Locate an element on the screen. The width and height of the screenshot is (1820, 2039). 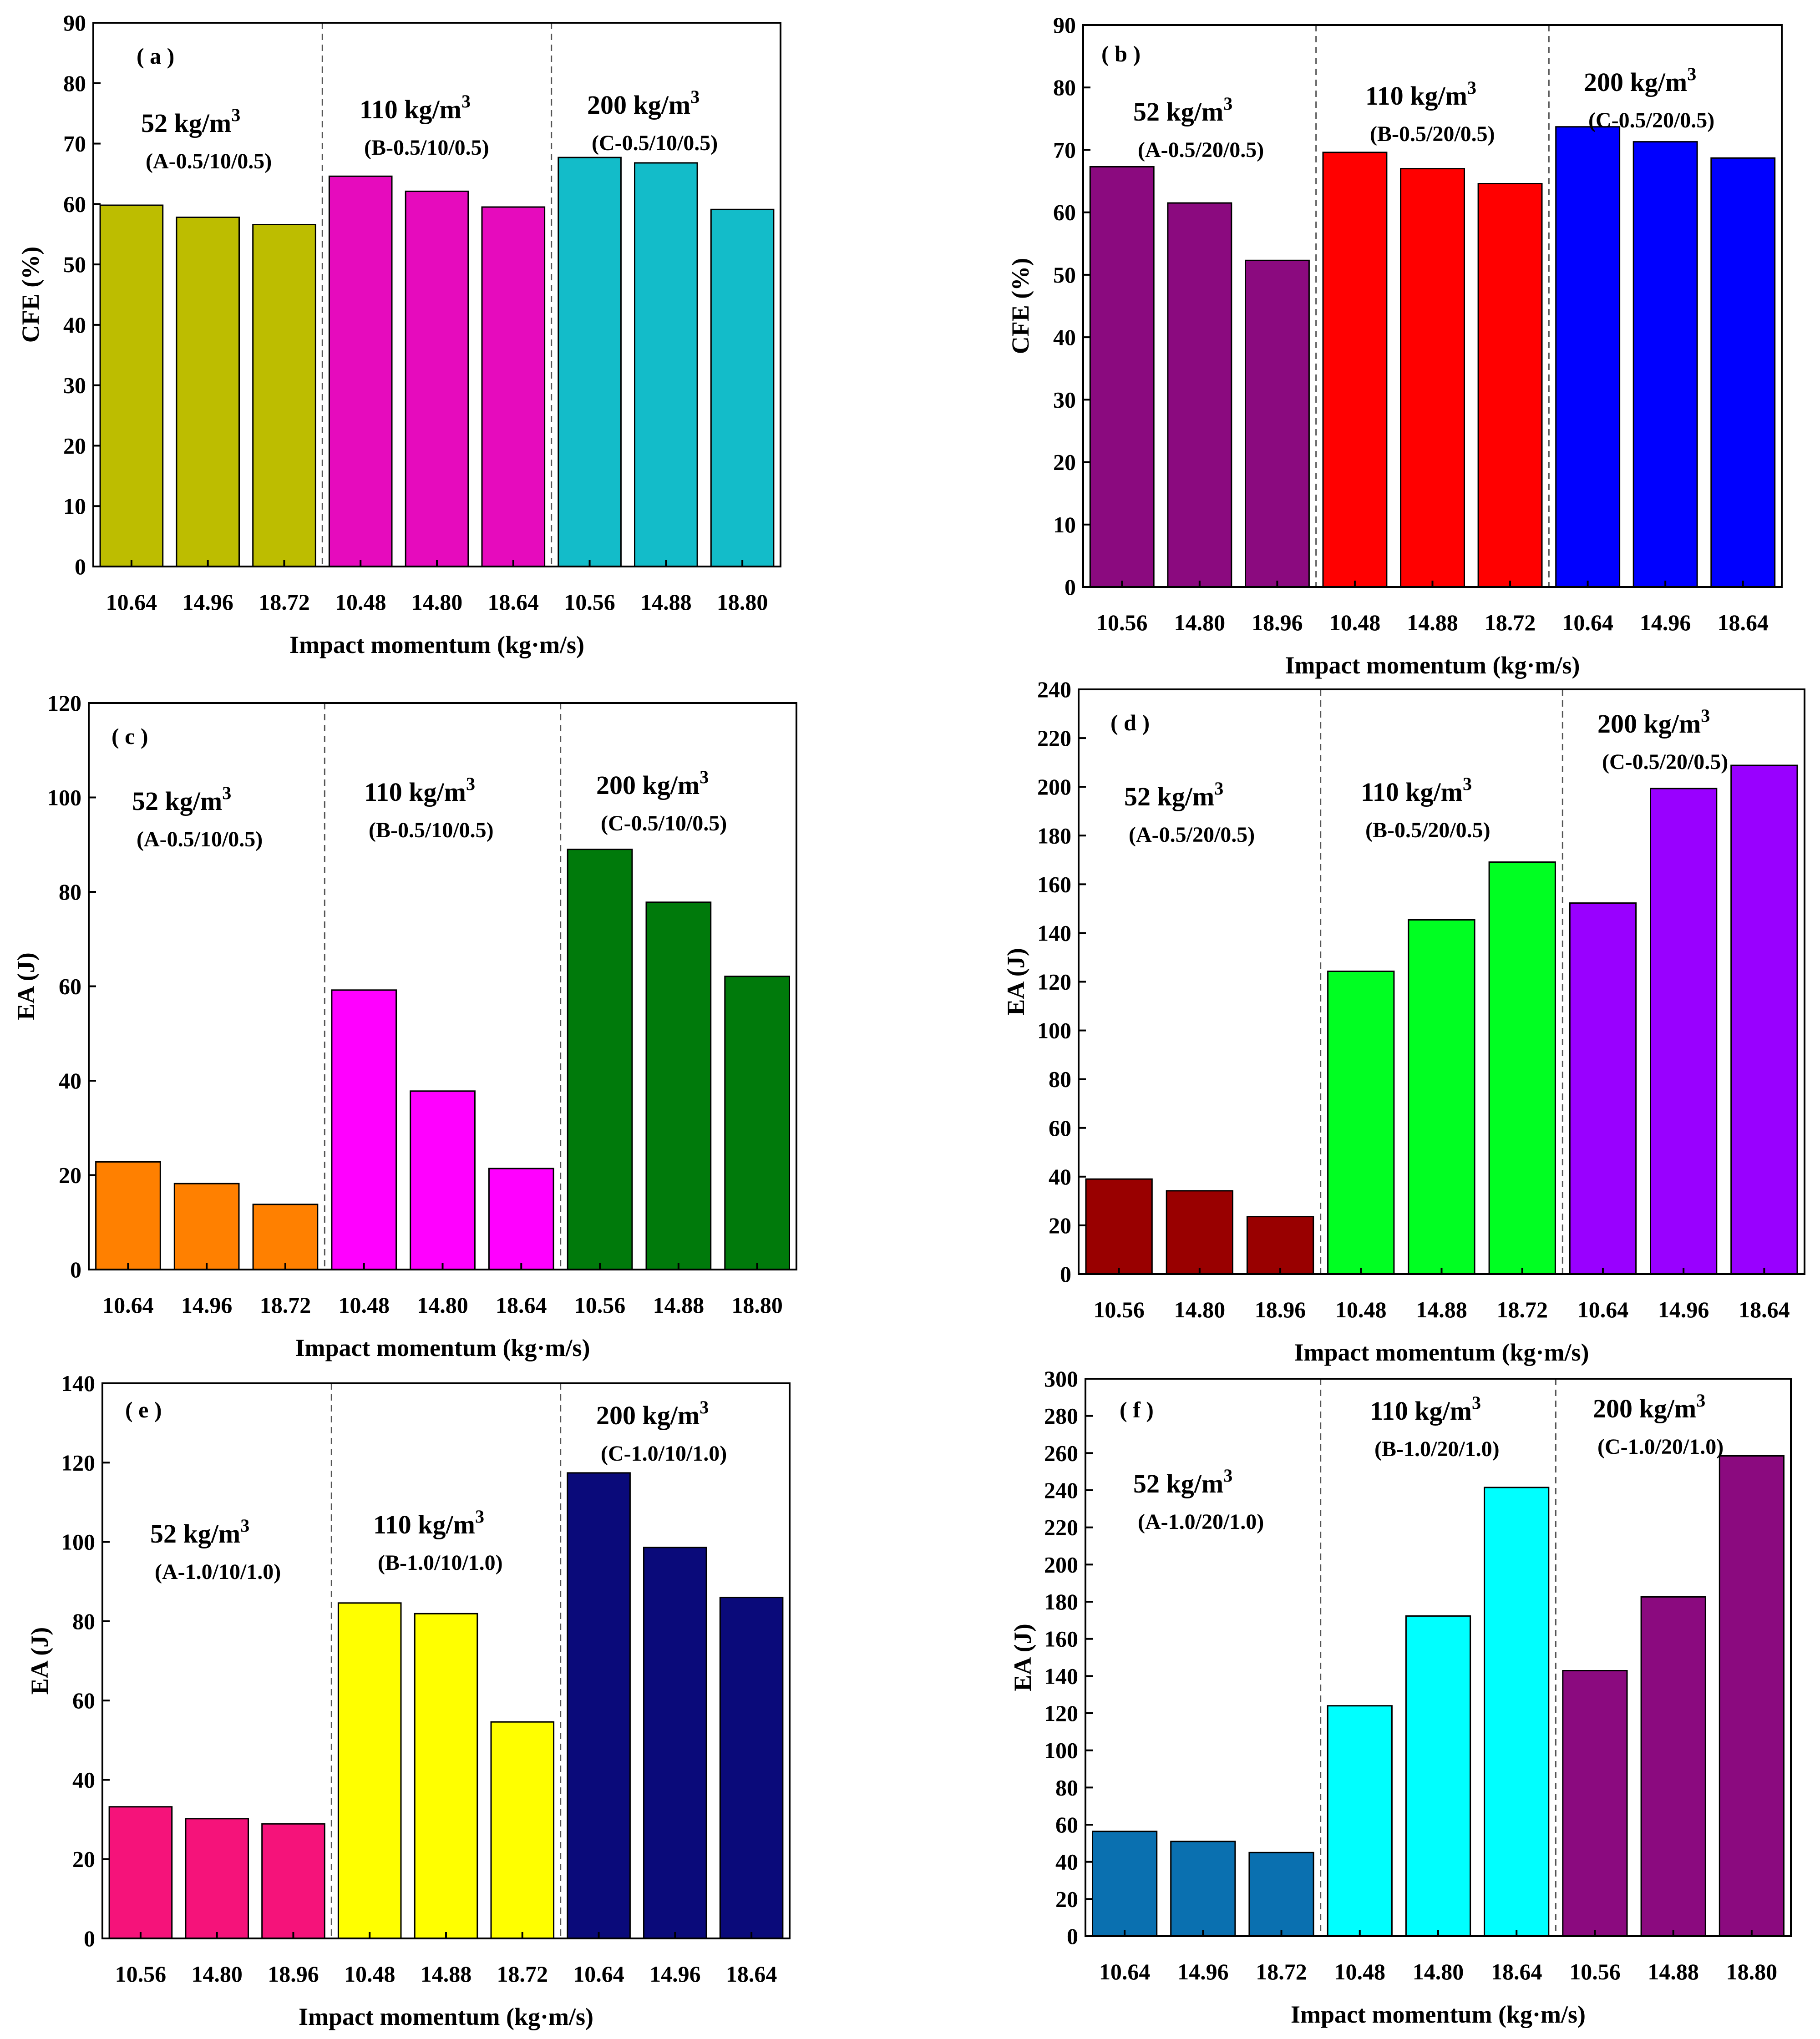
group-density-label: 110 kg/m3 is located at coordinates (415, 108).